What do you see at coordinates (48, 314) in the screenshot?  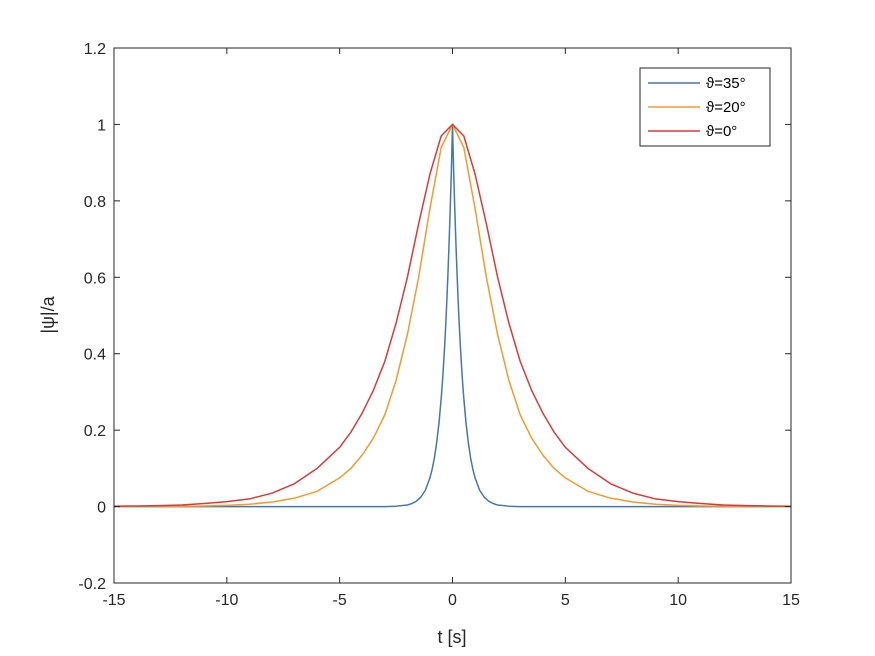 I see `y-axis-title: |ψ|/a` at bounding box center [48, 314].